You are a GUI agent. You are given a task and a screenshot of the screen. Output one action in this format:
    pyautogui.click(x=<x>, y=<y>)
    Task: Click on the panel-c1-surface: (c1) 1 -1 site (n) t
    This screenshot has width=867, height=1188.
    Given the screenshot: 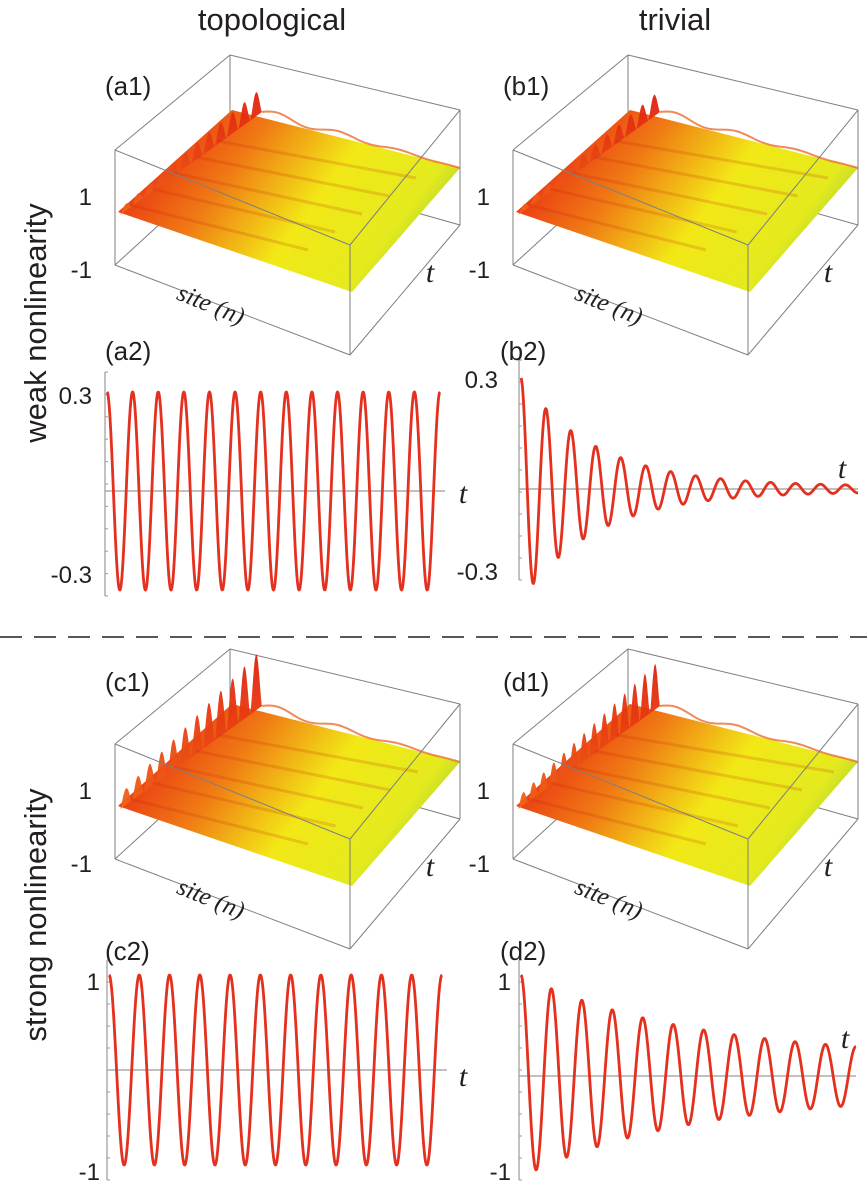 What is the action you would take?
    pyautogui.click(x=266, y=799)
    